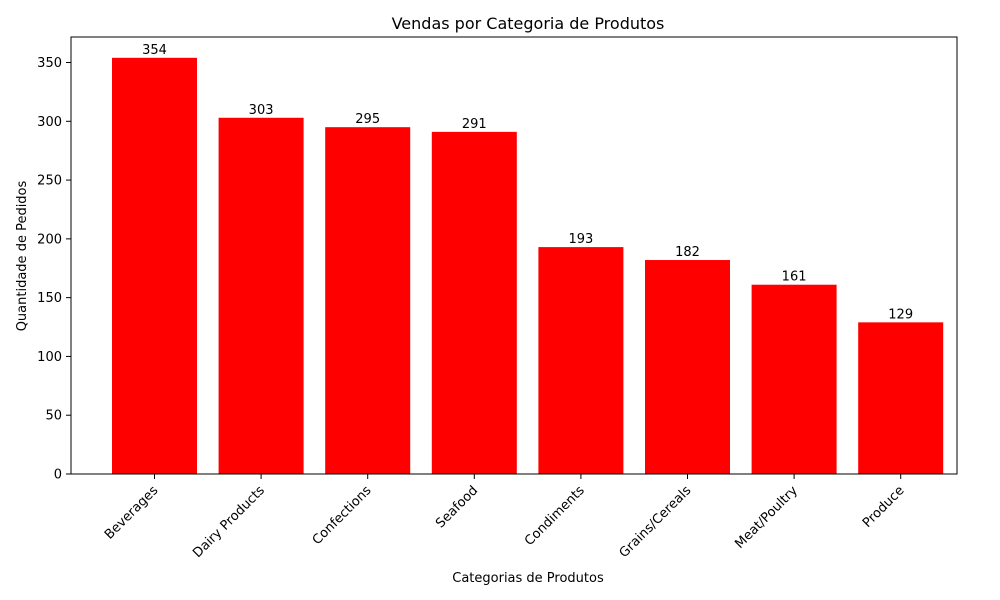  What do you see at coordinates (687, 252) in the screenshot?
I see `data-label-5: 182` at bounding box center [687, 252].